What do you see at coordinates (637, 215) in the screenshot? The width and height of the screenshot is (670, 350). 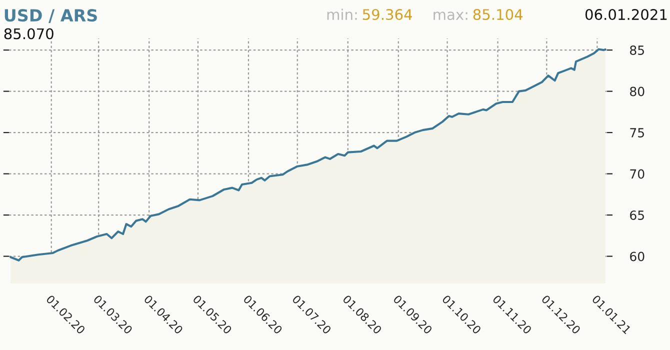 I see `y-tick-label: 65` at bounding box center [637, 215].